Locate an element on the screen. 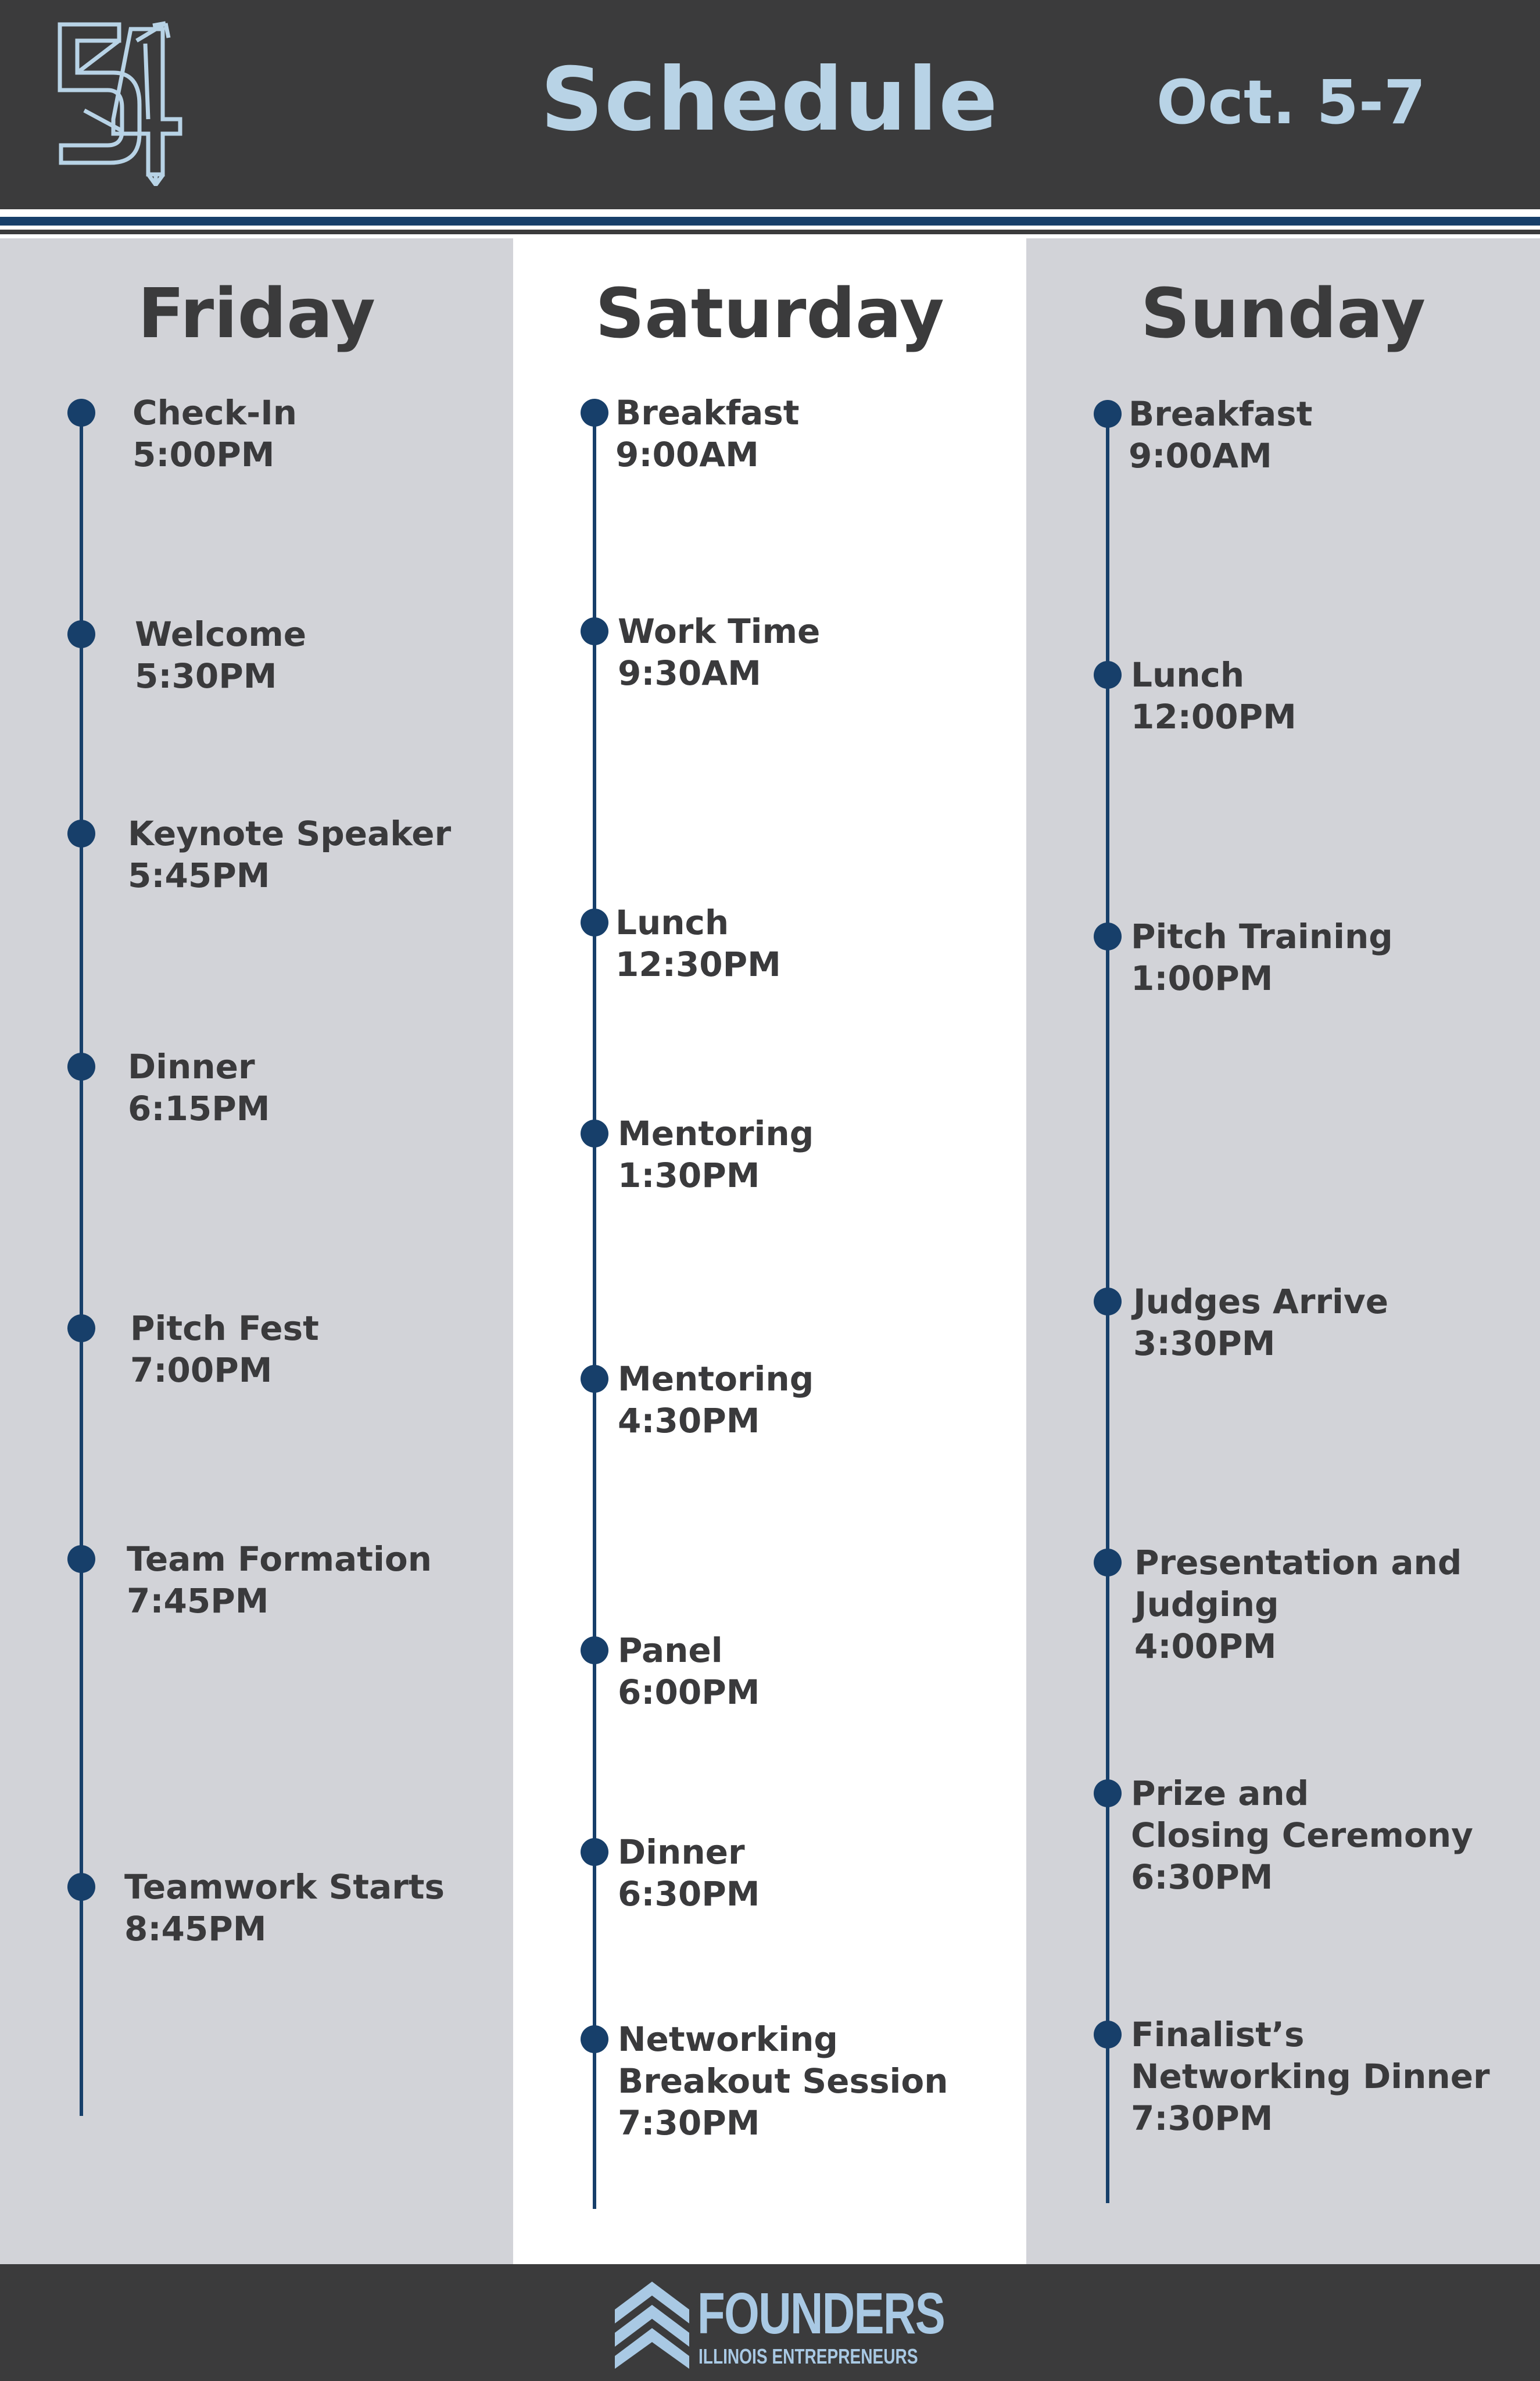 This screenshot has width=1540, height=2381. event-time: 1:00PM is located at coordinates (1202, 978).